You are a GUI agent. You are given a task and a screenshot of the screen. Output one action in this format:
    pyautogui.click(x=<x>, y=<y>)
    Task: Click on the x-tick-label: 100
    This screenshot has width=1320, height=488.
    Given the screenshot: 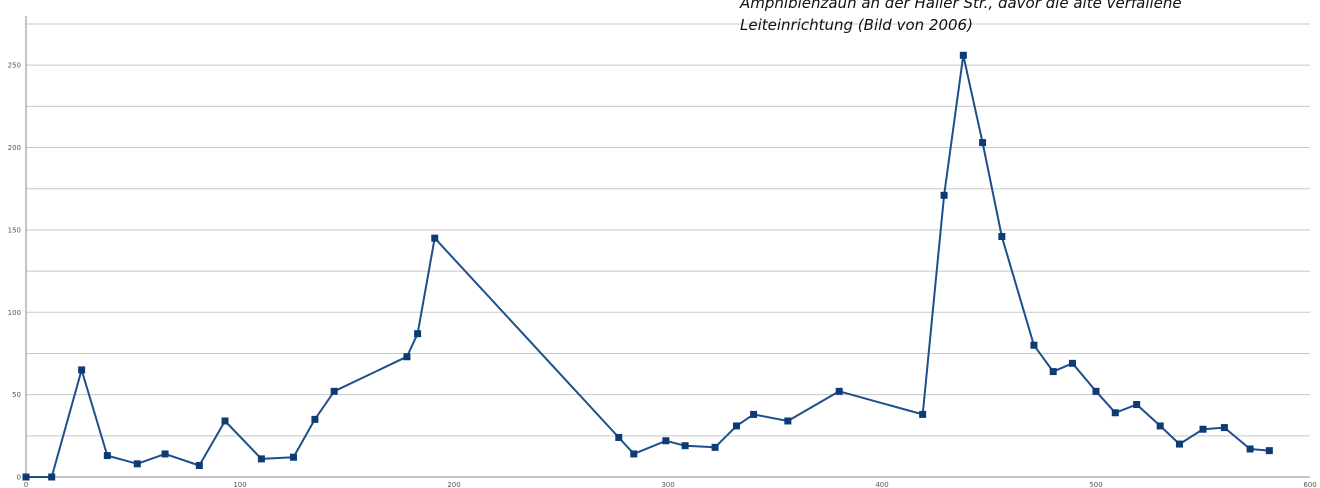 What is the action you would take?
    pyautogui.click(x=239, y=484)
    